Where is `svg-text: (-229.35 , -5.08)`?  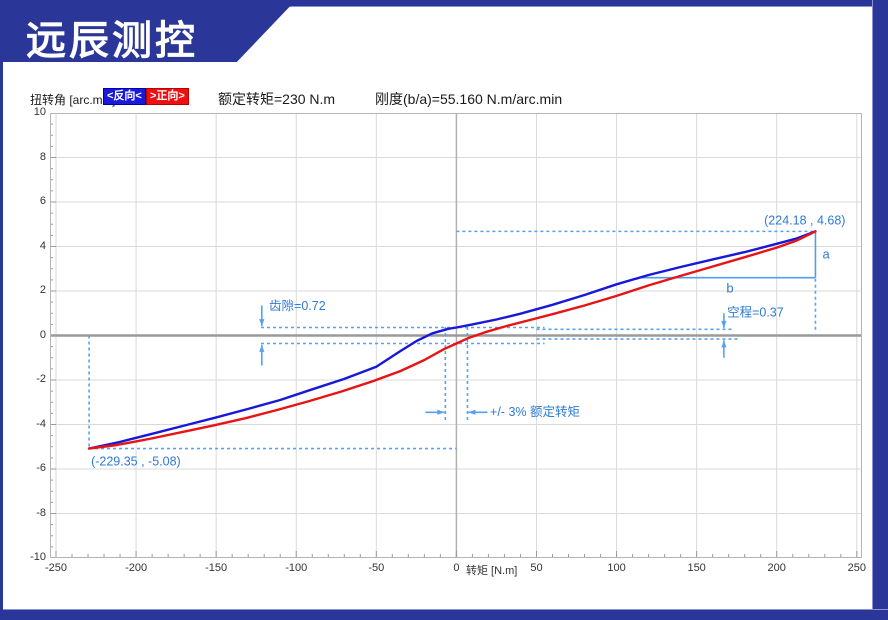 svg-text: (-229.35 , -5.08) is located at coordinates (136, 462).